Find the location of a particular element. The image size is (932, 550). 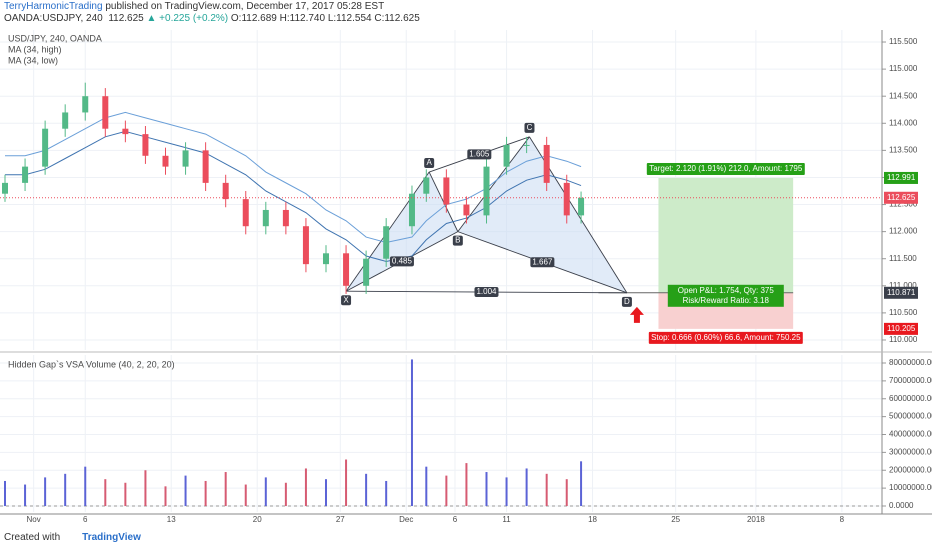

y-tick-label: 10000000.0000 is located at coordinates (910, 487).